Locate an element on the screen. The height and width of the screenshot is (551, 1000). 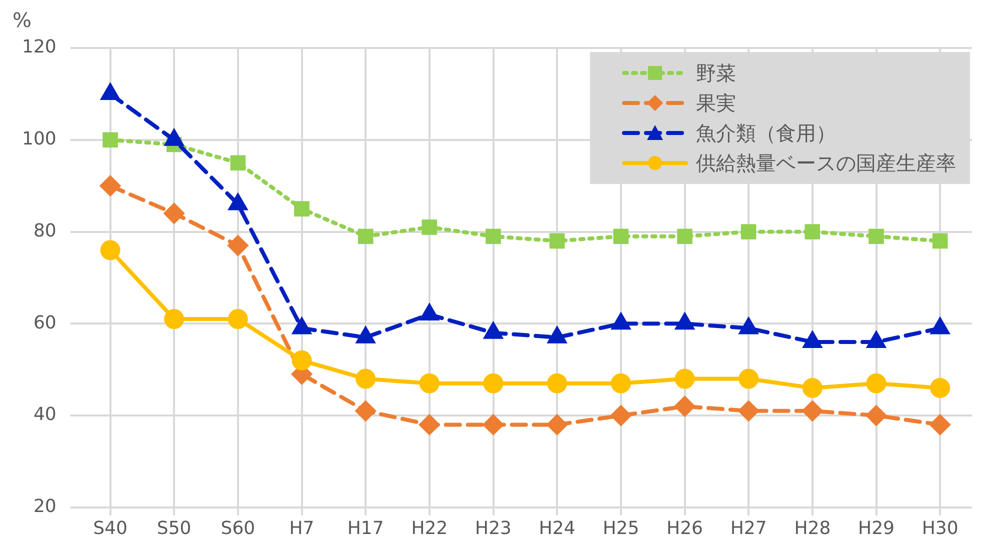
x-tick-label: H17 is located at coordinates (365, 528).